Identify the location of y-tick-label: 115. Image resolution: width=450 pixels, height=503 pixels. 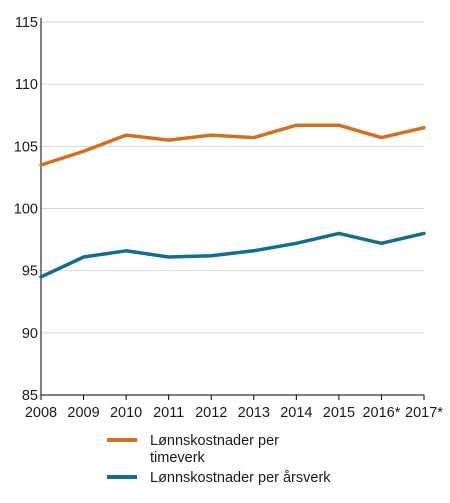
(26, 23).